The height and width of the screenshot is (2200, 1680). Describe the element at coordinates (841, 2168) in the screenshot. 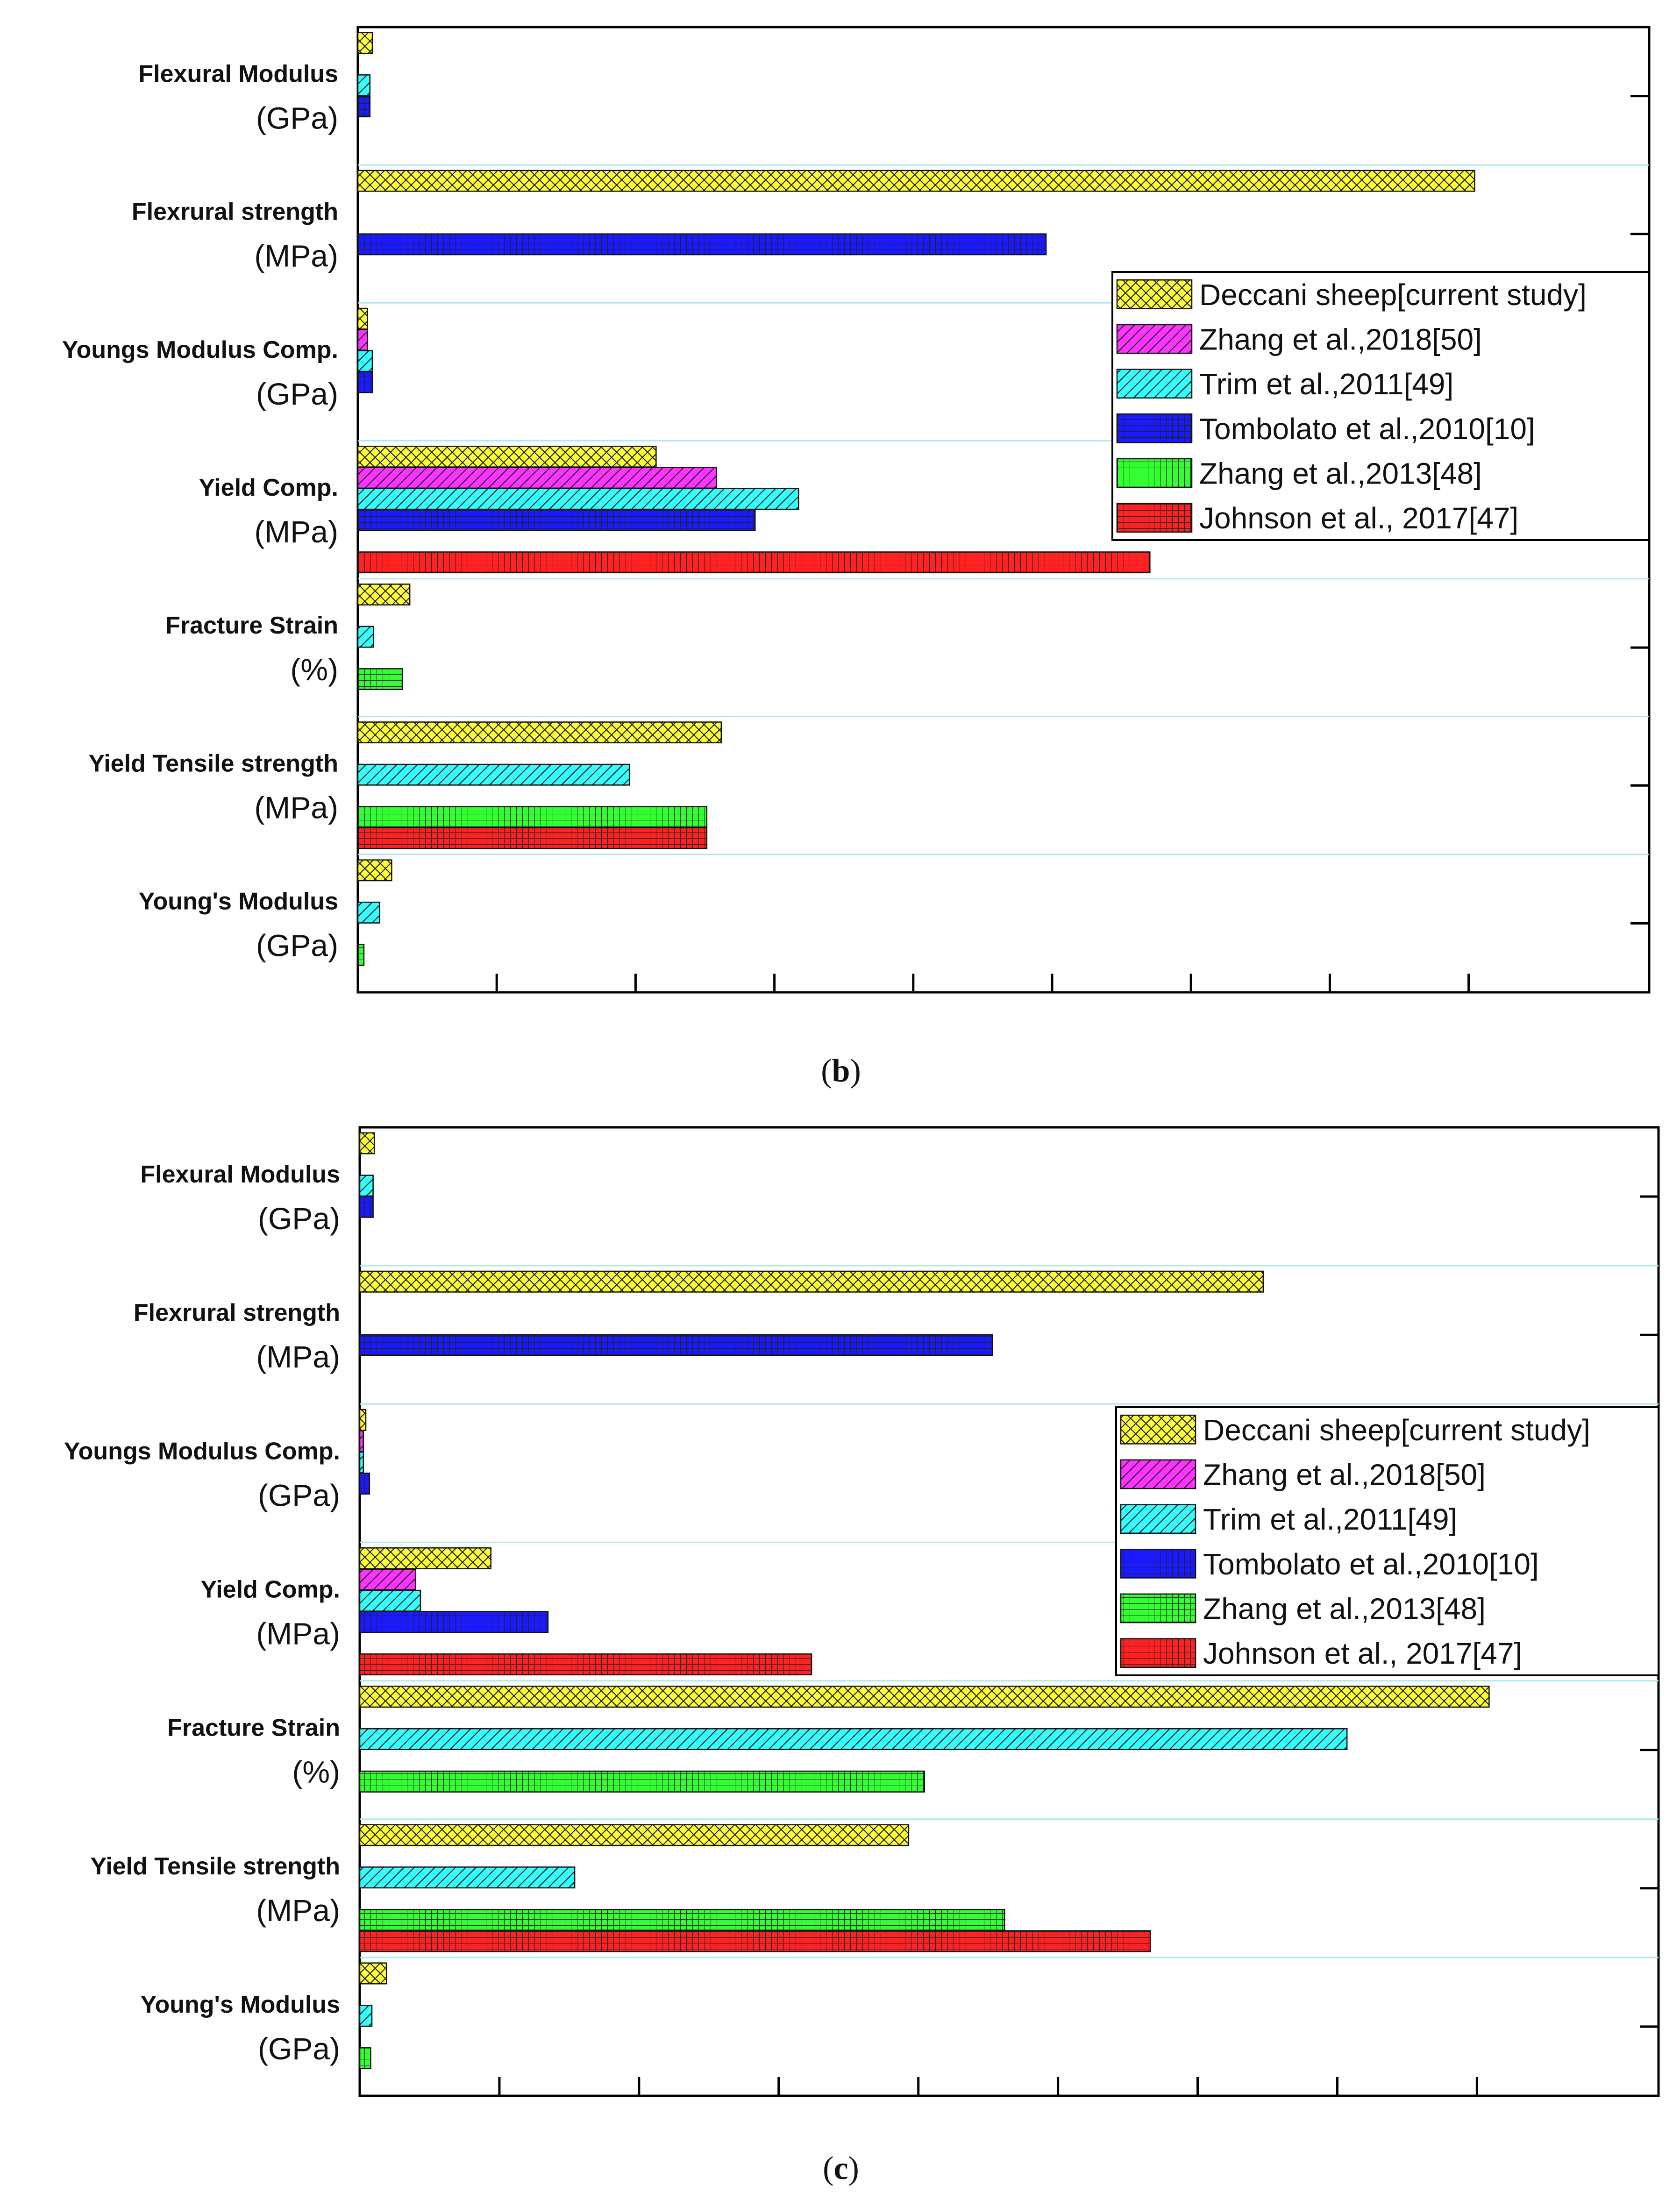

I see `panel-caption: (c)` at that location.